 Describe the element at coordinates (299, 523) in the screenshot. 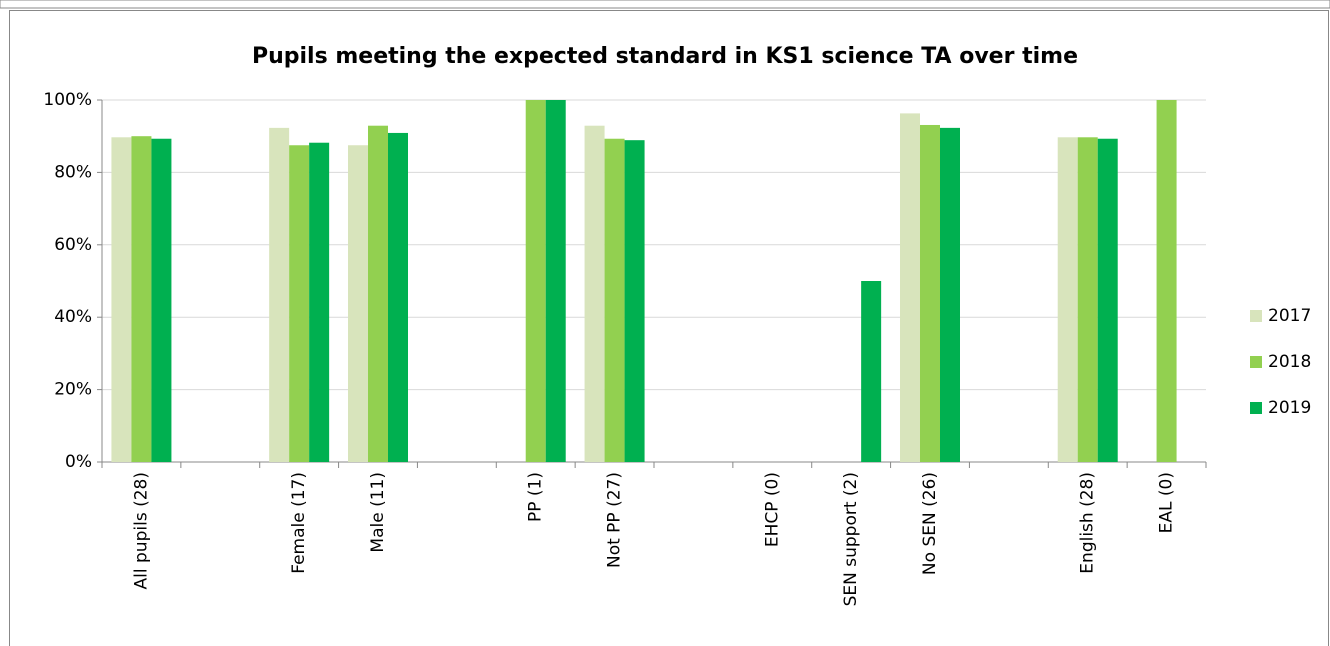

I see `x-tick-label: Female (17)` at that location.